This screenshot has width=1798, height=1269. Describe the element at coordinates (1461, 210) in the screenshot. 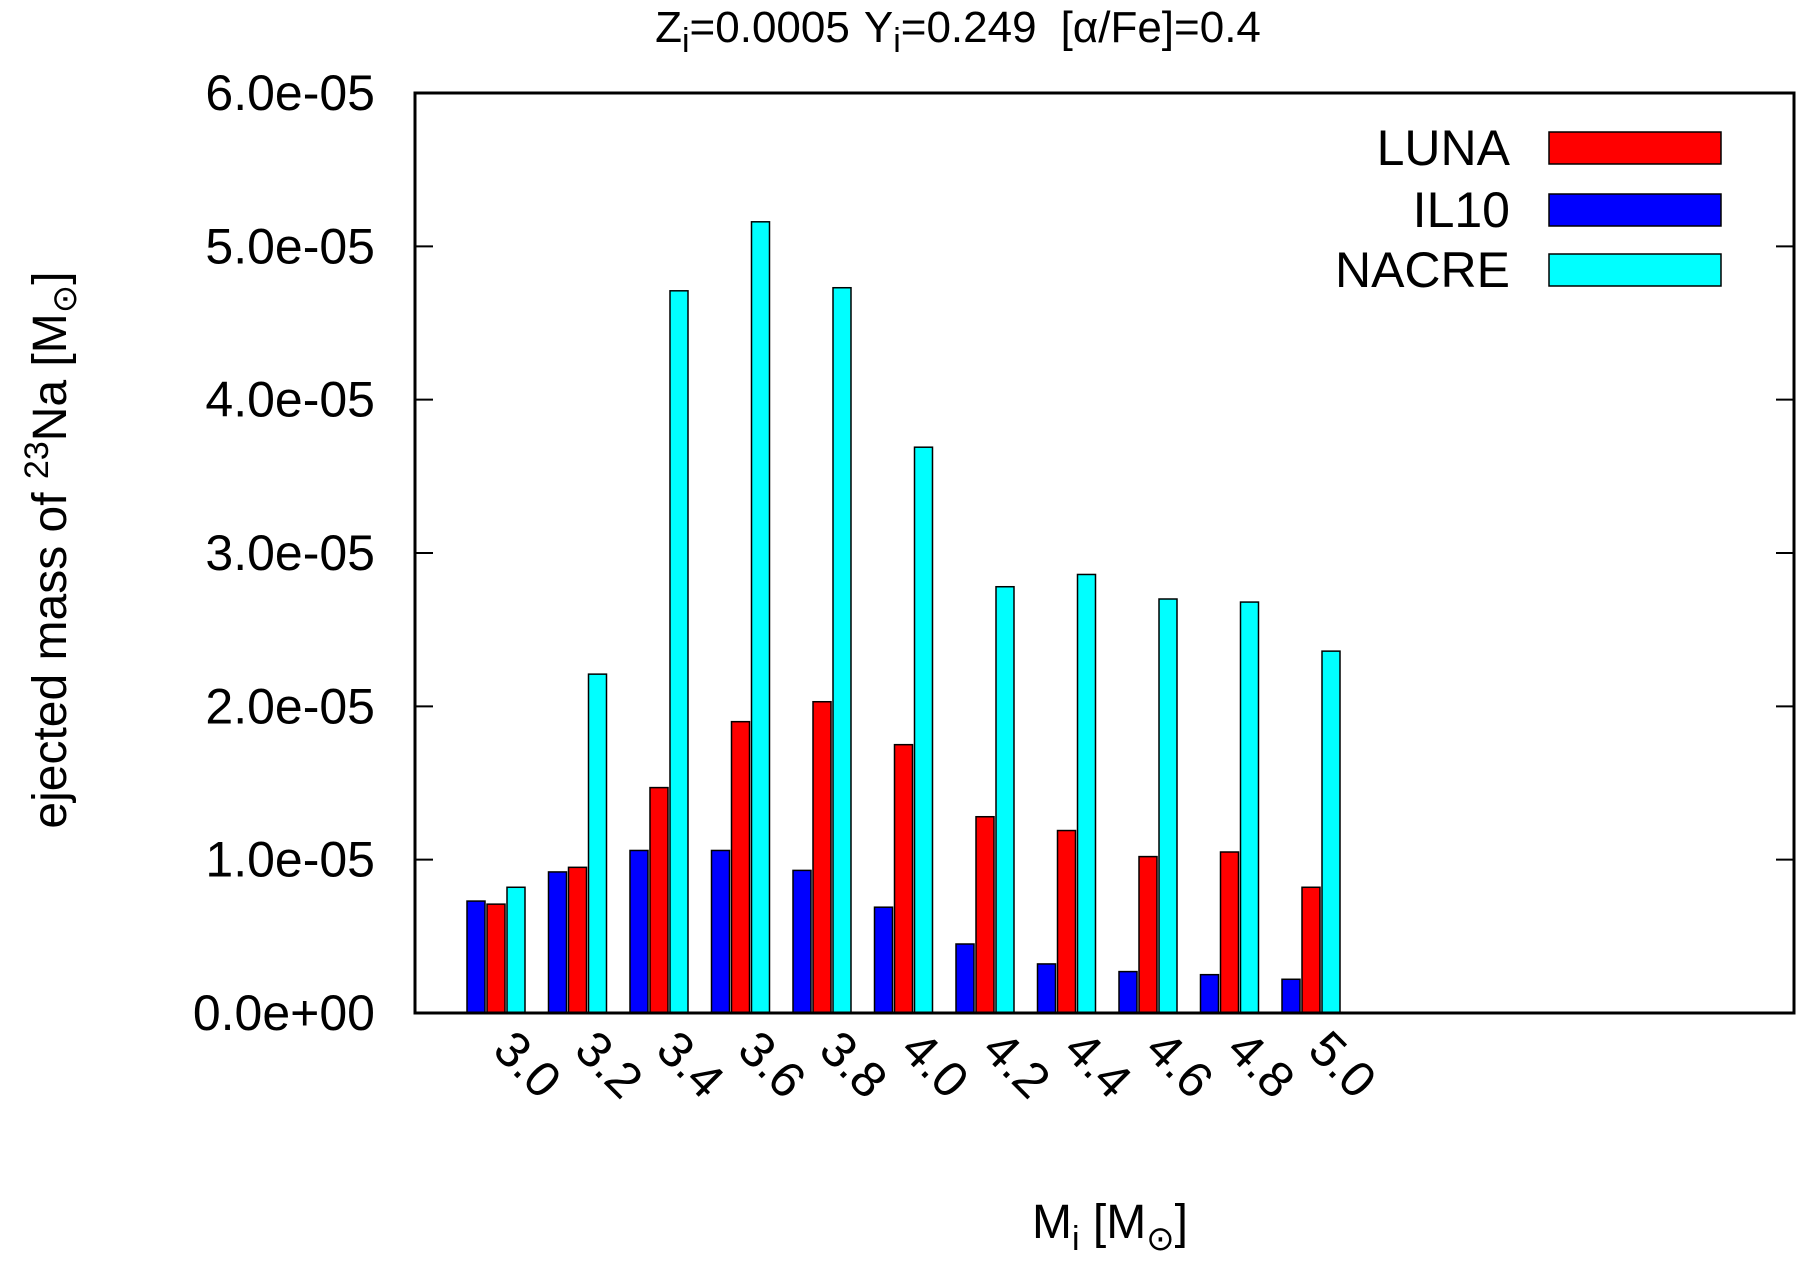

I see `legend-label-il10: IL10` at that location.